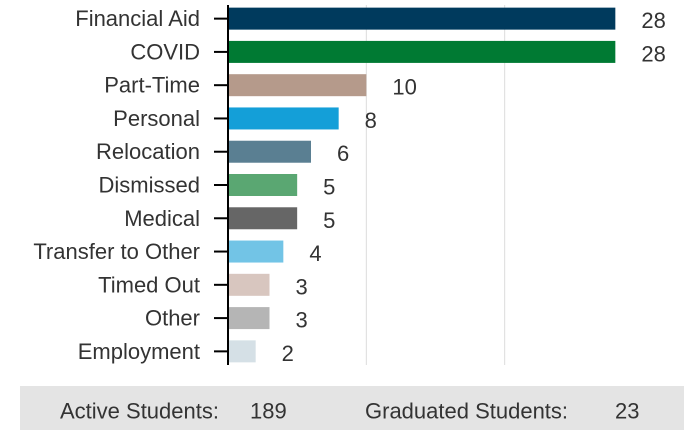  Describe the element at coordinates (343, 153) in the screenshot. I see `value-label: 6` at that location.